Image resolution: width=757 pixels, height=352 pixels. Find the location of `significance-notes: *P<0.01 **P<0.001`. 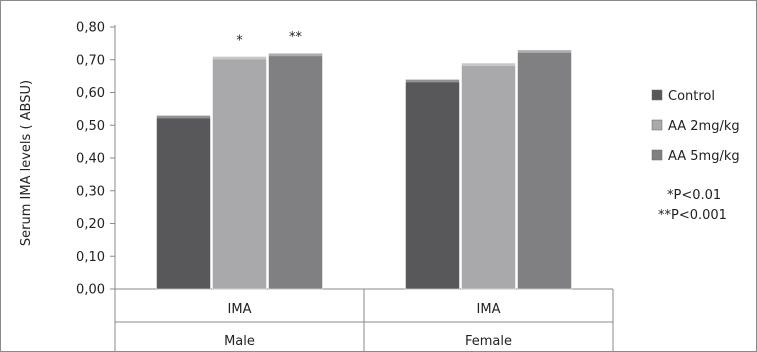

significance-notes: *P<0.01 **P<0.001 is located at coordinates (692, 205).